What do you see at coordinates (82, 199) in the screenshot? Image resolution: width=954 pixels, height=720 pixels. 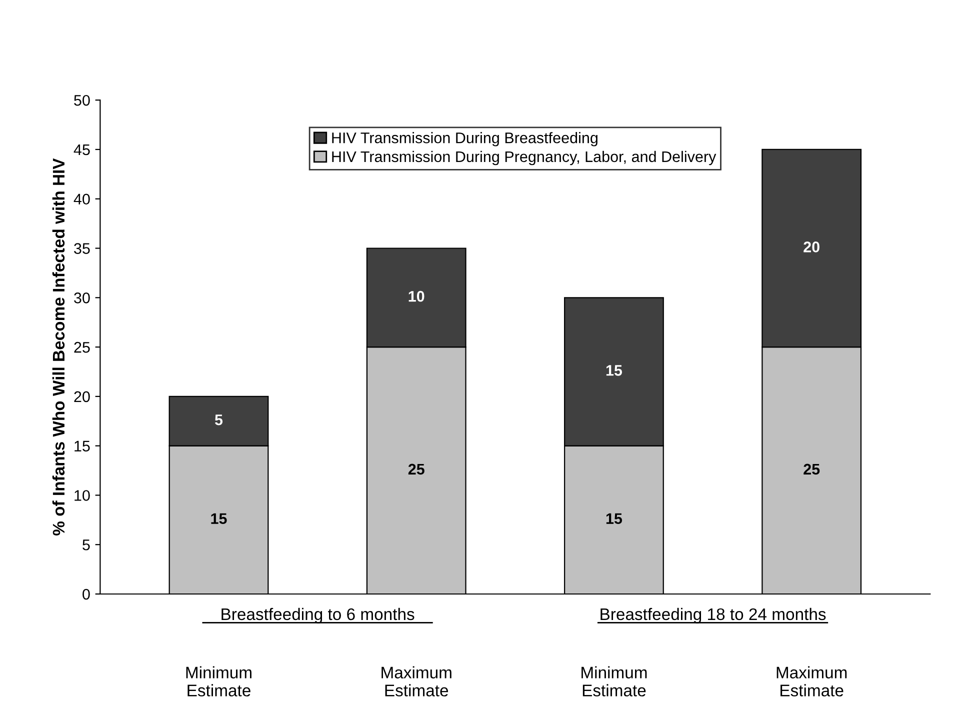 I see `y-tick-label: 40` at bounding box center [82, 199].